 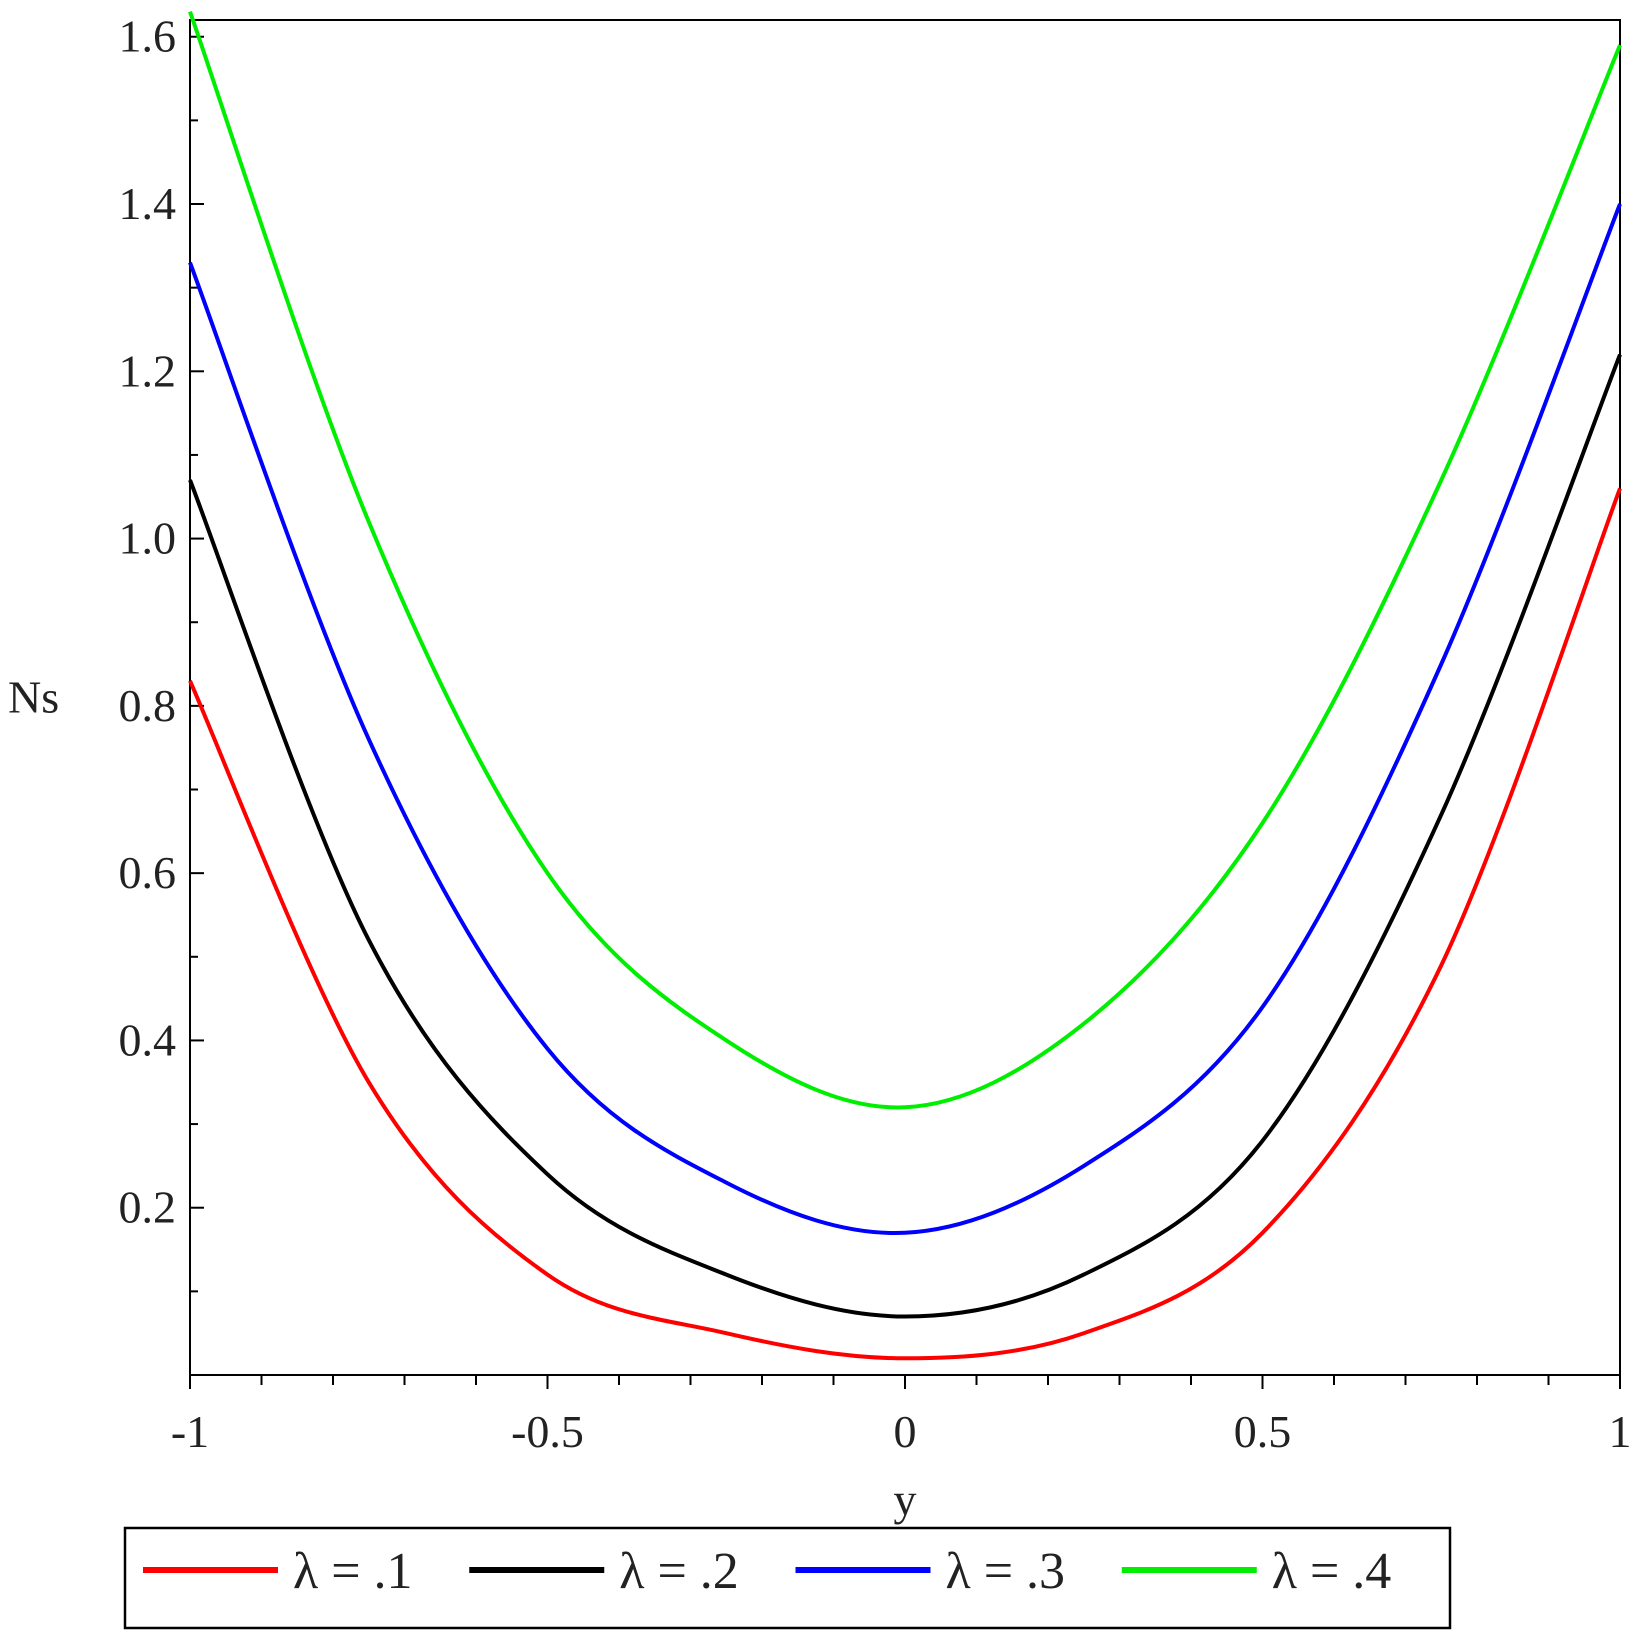 What do you see at coordinates (1006, 1571) in the screenshot?
I see `legend-label: λ = .3` at bounding box center [1006, 1571].